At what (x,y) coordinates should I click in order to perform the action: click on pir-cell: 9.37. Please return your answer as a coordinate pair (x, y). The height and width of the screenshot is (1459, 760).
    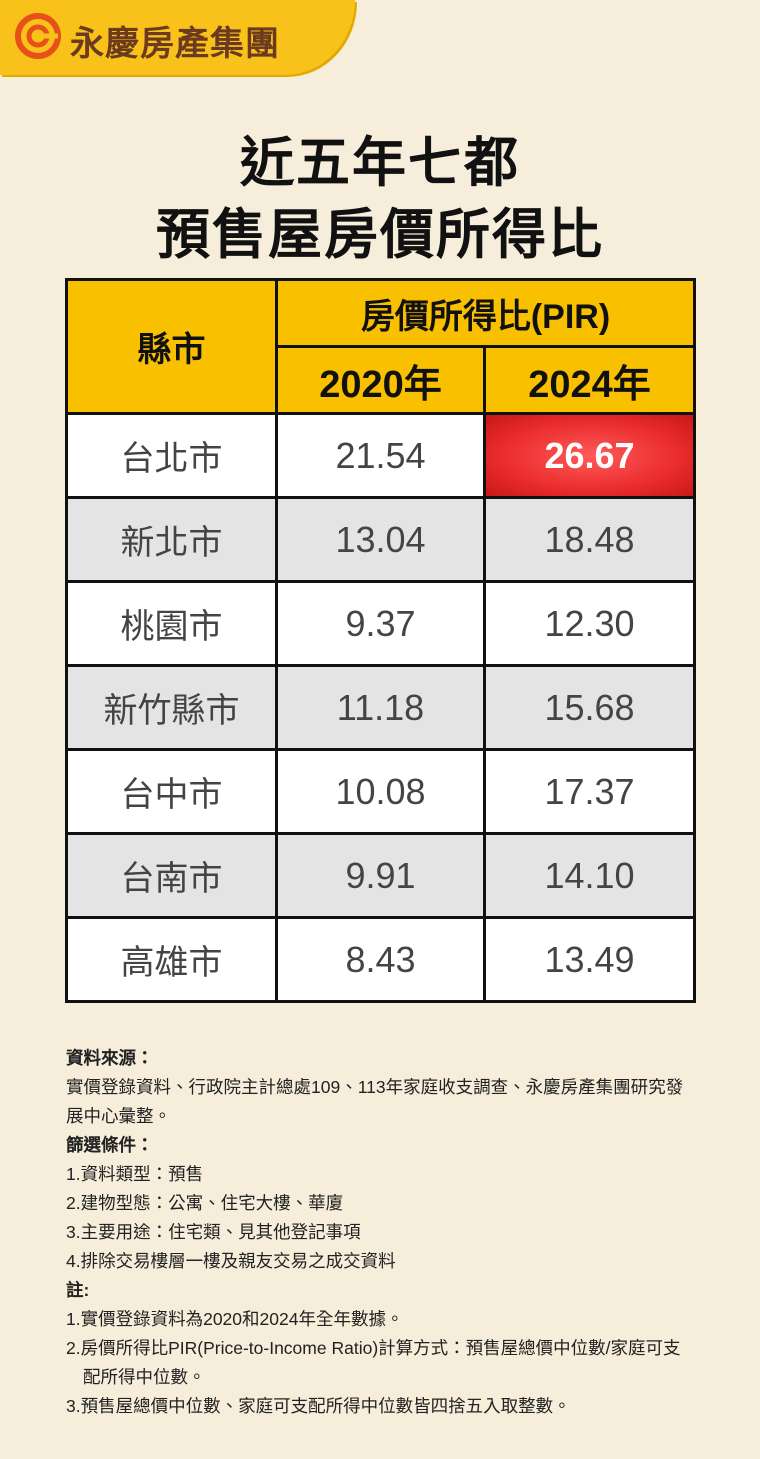
    Looking at the image, I should click on (380, 623).